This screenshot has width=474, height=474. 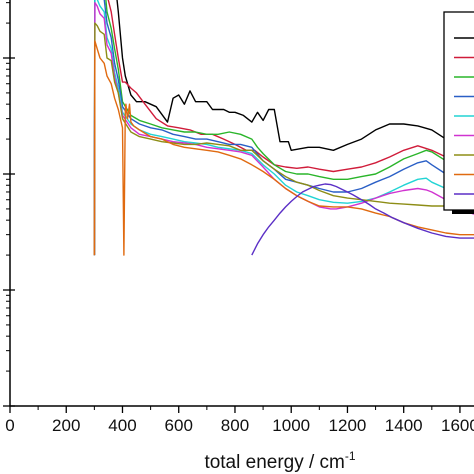 I want to click on x-tick-label: 1000, so click(x=291, y=425).